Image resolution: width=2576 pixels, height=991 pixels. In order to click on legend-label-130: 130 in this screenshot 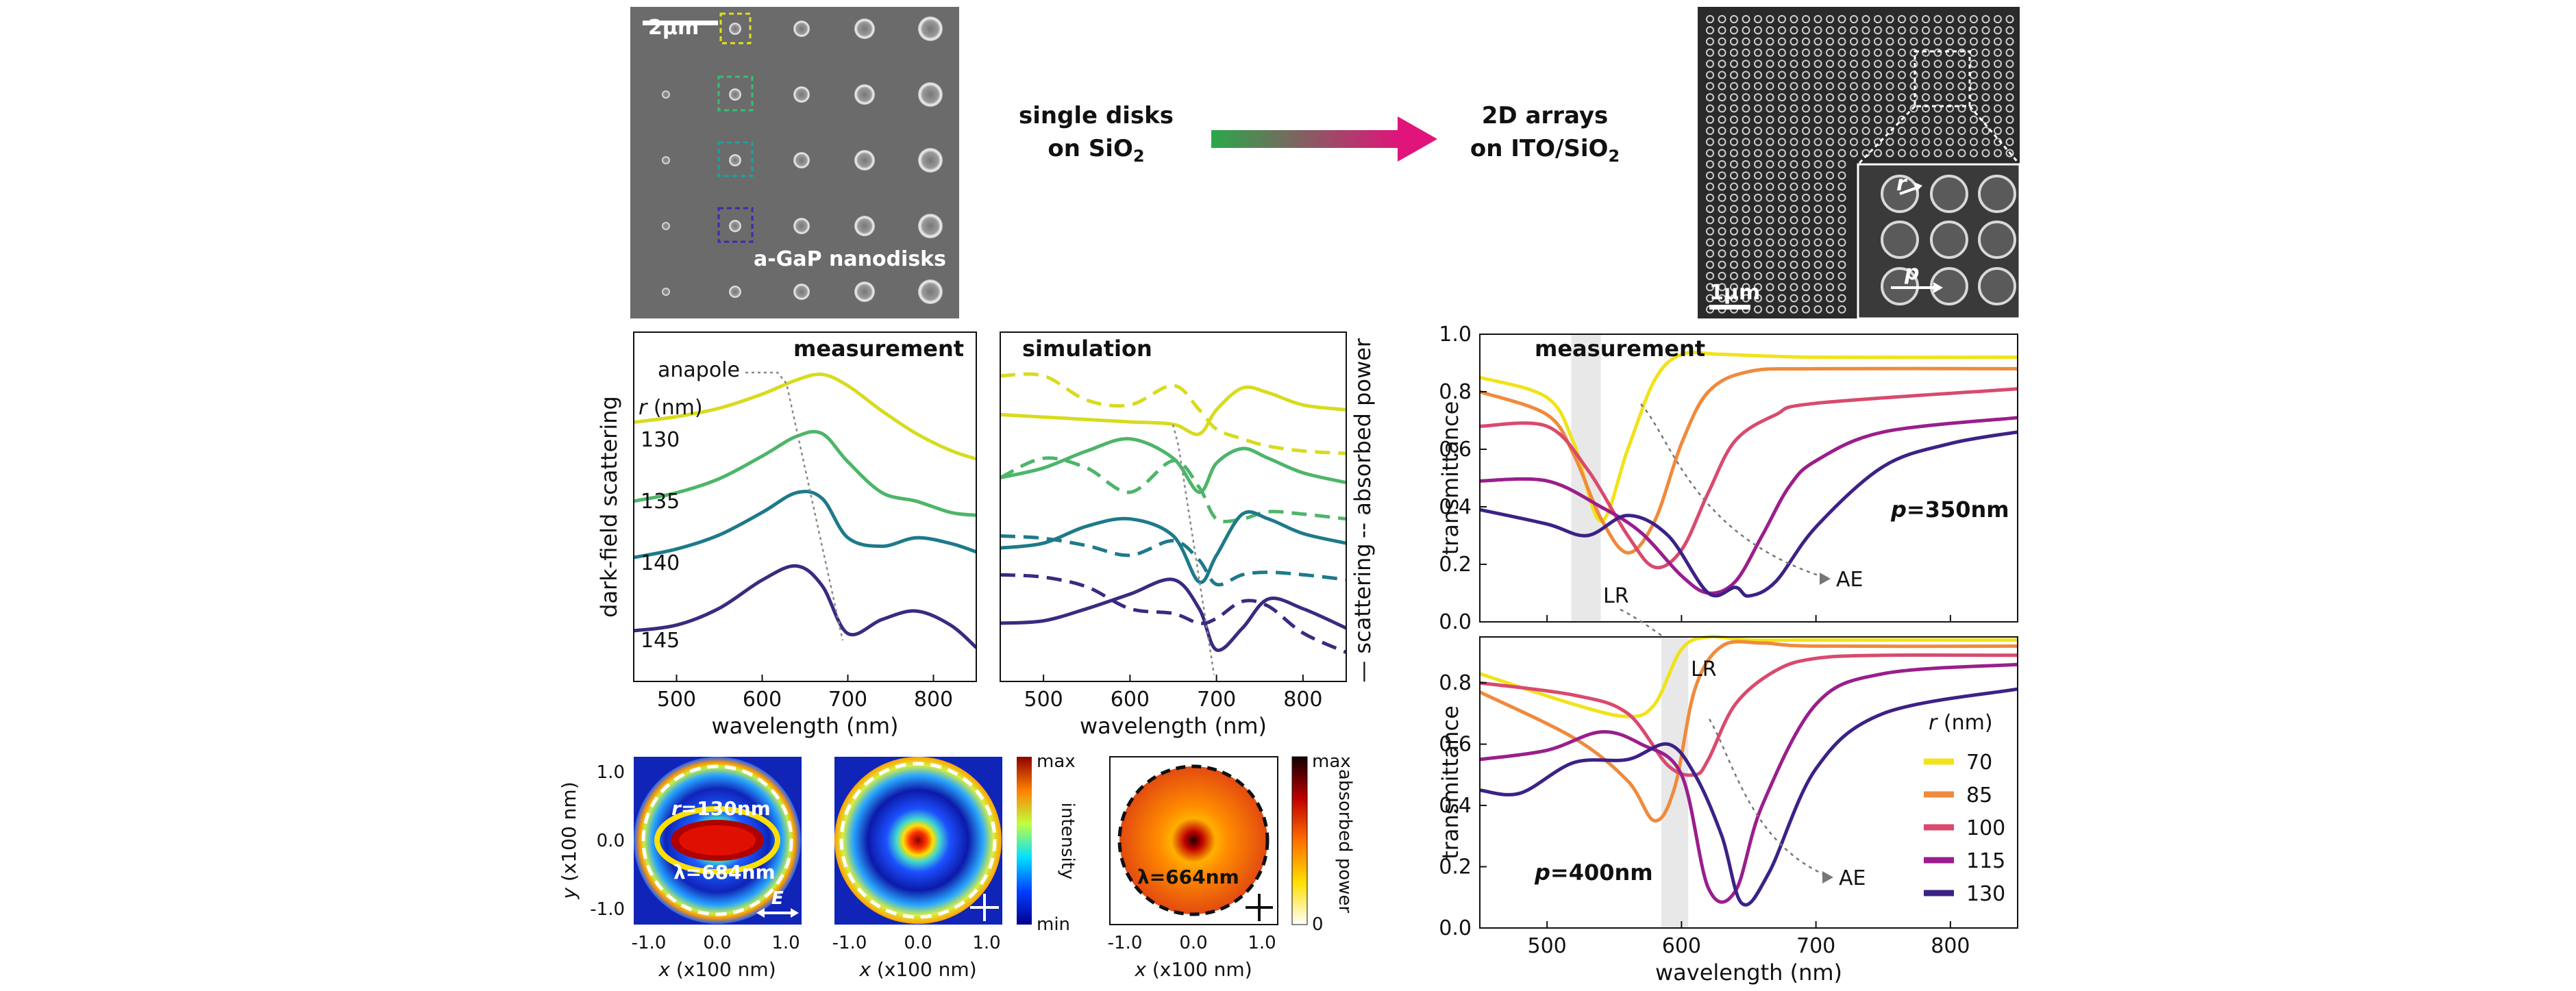, I will do `click(1985, 894)`.